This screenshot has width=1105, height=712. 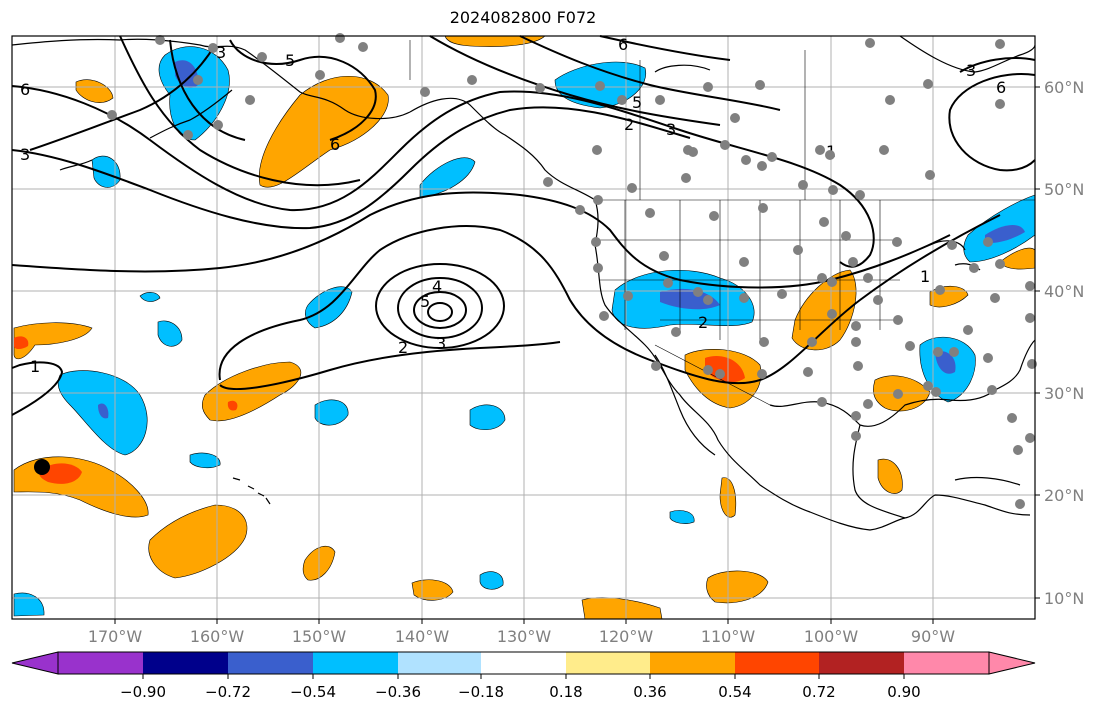 I want to click on latitude-labels: 60°N 50°N 40°N 30°N 20°N 10°N, so click(x=1064, y=343).